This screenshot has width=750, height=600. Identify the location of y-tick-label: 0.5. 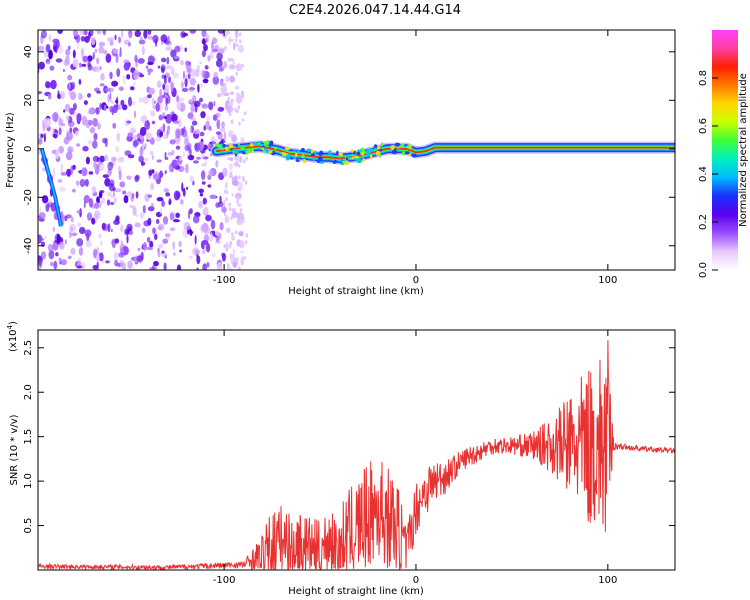
(28, 526).